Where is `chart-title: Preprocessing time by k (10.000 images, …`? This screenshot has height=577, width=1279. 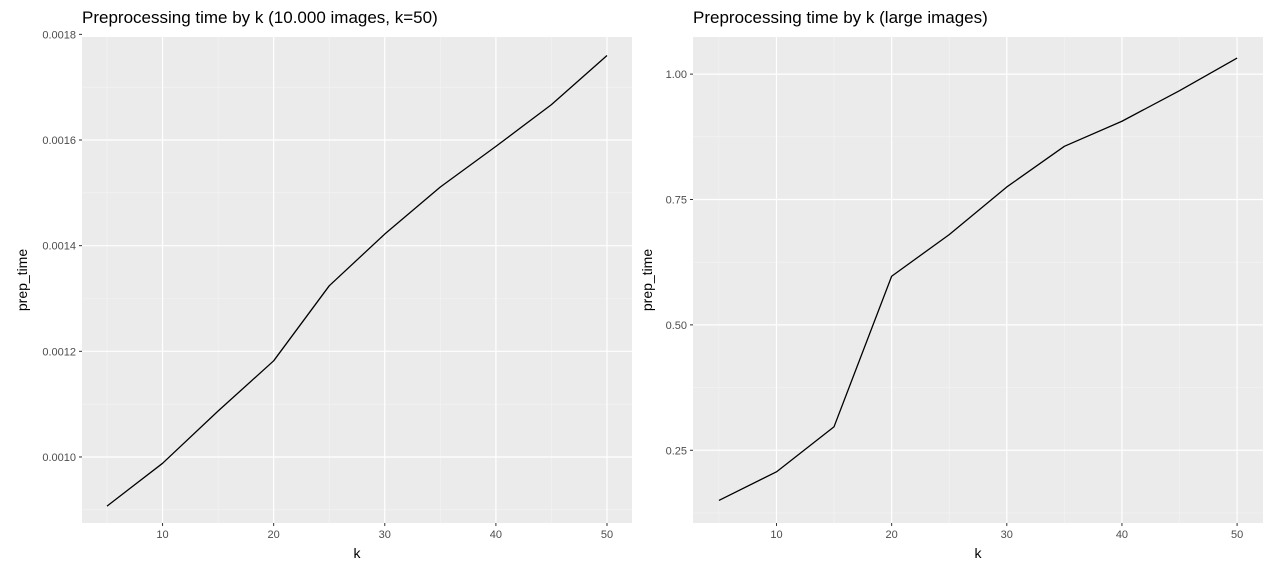
chart-title: Preprocessing time by k (10.000 images, … is located at coordinates (260, 17).